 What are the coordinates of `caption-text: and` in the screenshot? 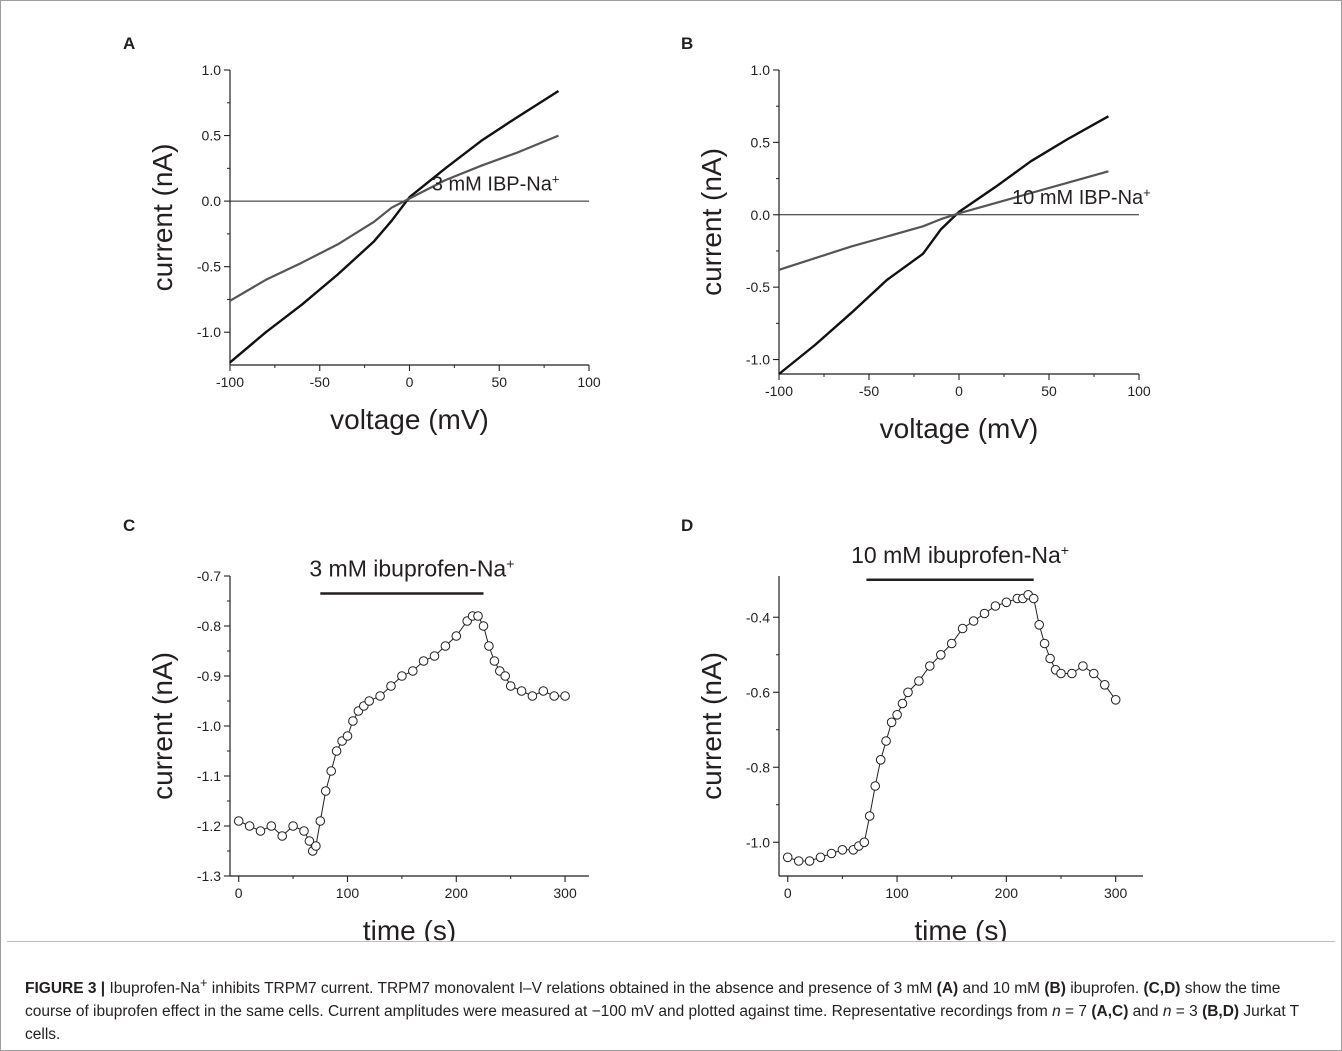 It's located at (1145, 1012).